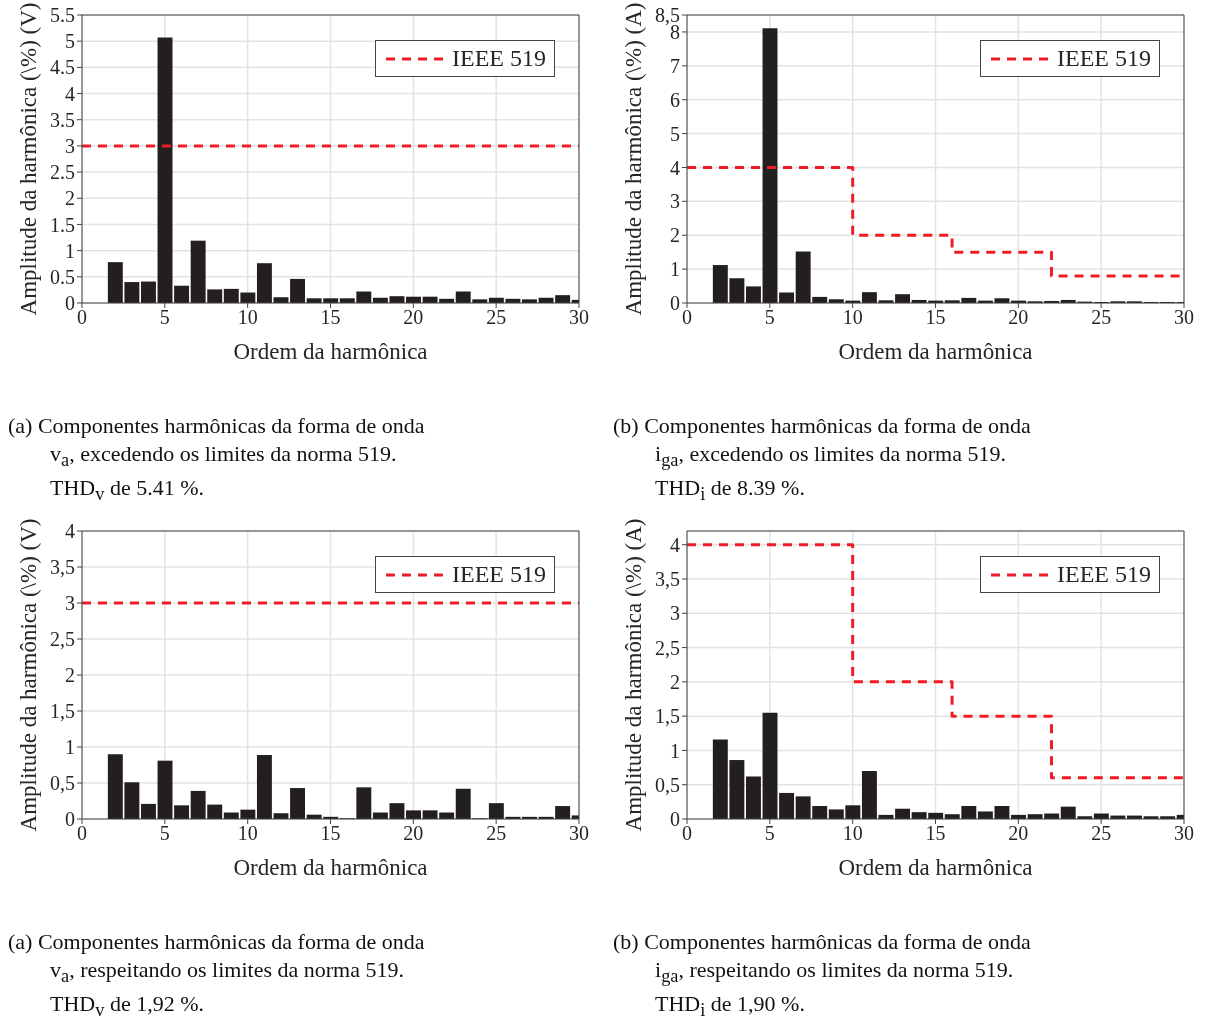  I want to click on y-tick-label: 2.5, so click(62, 172).